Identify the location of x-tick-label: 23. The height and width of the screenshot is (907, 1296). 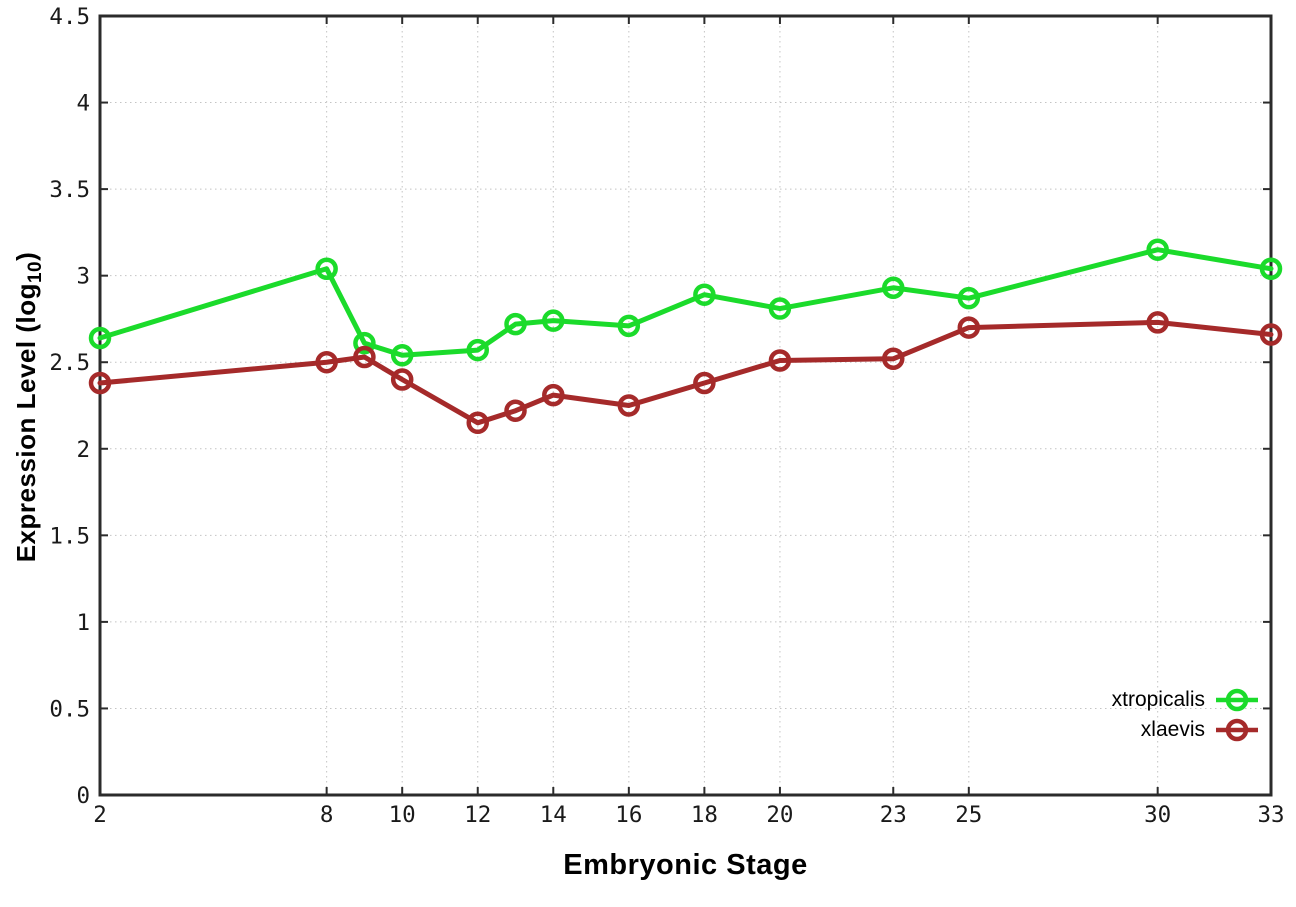
(893, 815).